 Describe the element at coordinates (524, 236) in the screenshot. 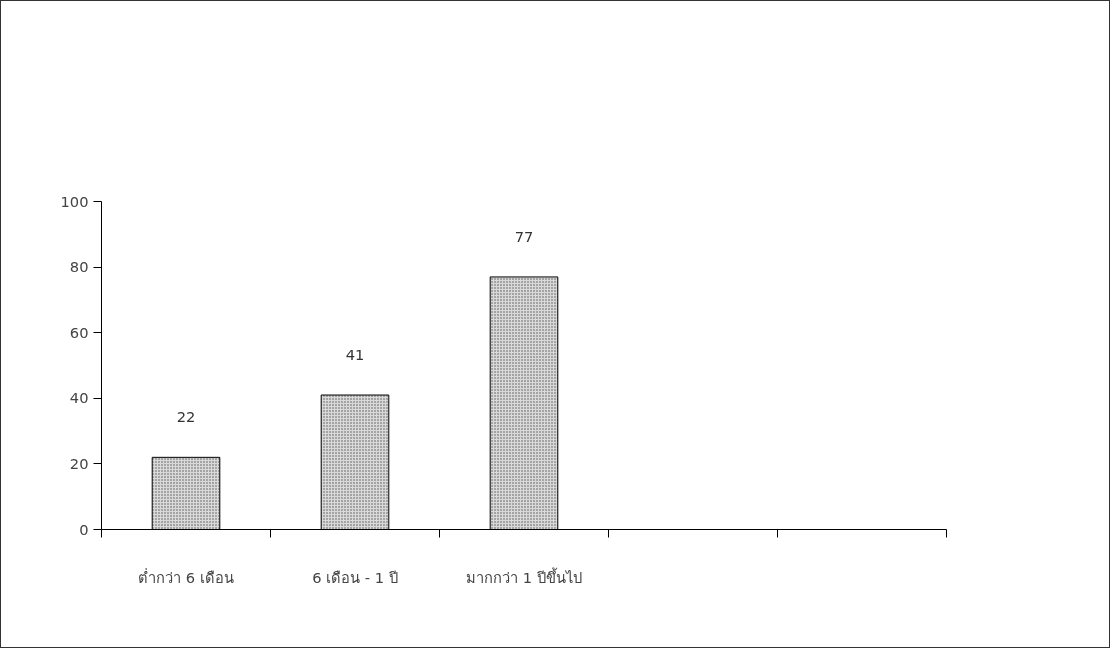

I see `data-label: 77` at that location.